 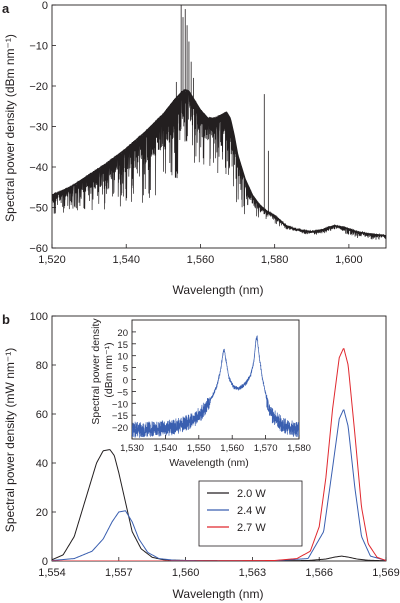 I want to click on inset-ylabel-line1: Spectral power density, so click(x=96, y=371).